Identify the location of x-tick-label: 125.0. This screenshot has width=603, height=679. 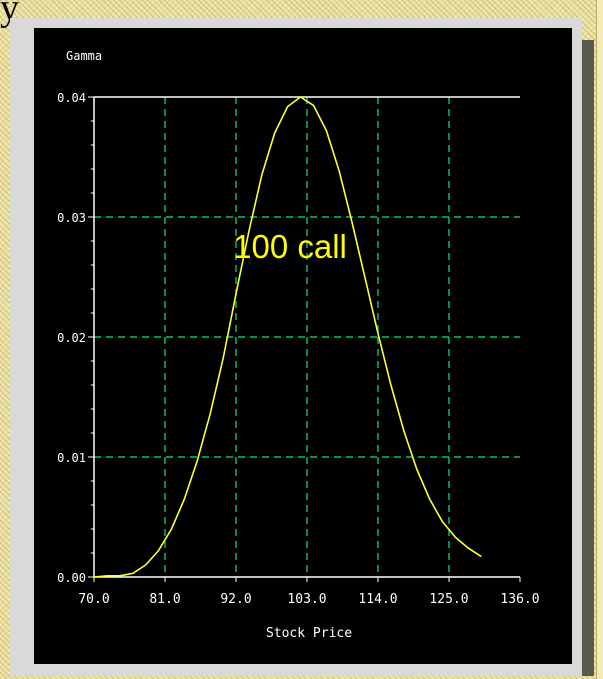
(448, 599).